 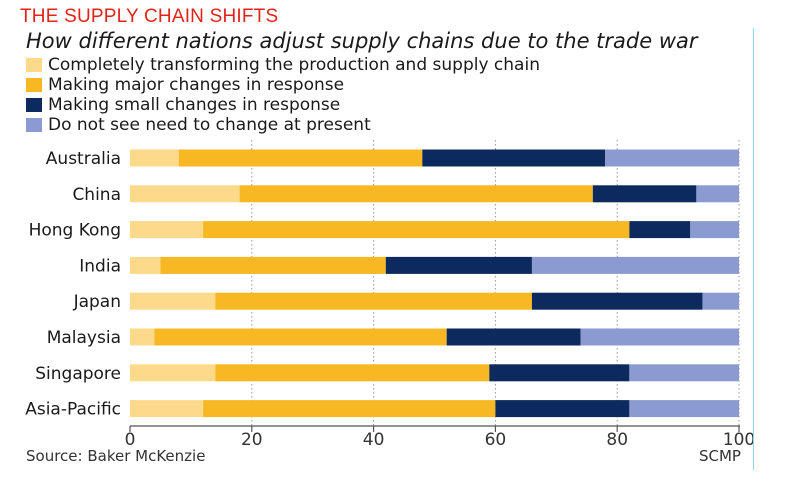 I want to click on category-label: Australia, so click(x=83, y=159).